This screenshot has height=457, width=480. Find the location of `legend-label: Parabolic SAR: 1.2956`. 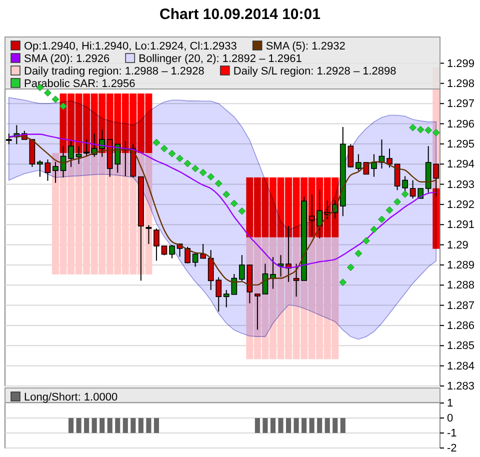

legend-label: Parabolic SAR: 1.2956 is located at coordinates (80, 84).